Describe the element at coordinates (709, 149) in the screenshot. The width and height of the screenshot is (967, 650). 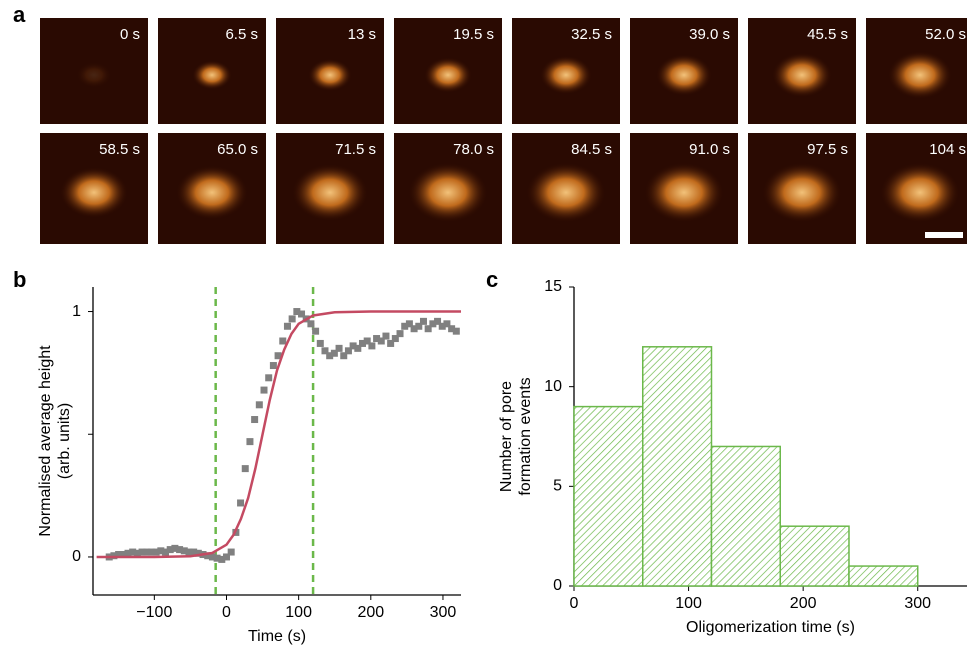
I see `frame-time: 91.0 s` at that location.